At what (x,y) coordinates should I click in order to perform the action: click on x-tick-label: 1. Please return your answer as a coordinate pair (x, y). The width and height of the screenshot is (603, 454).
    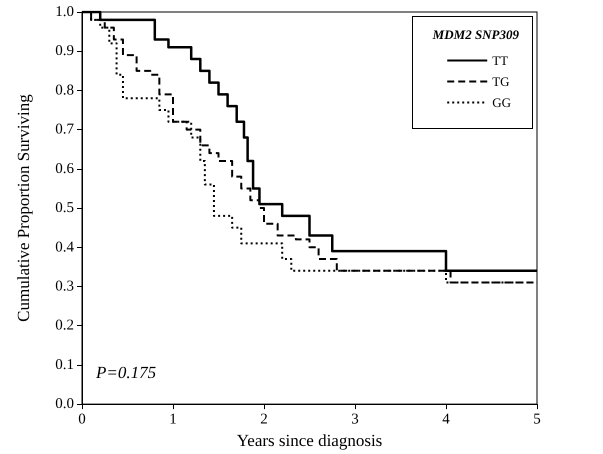
    Looking at the image, I should click on (173, 420).